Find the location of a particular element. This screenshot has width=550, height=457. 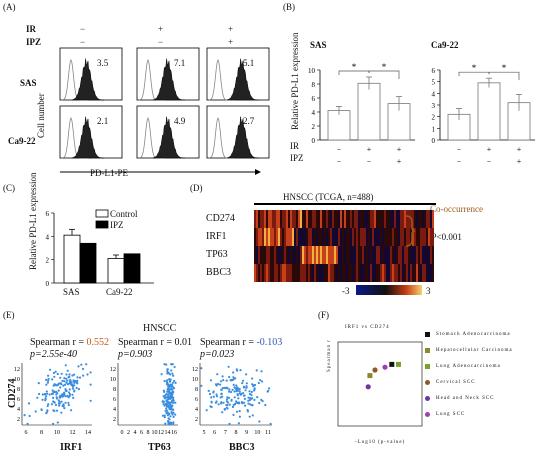

y-tick-label: 0 is located at coordinates (314, 141).